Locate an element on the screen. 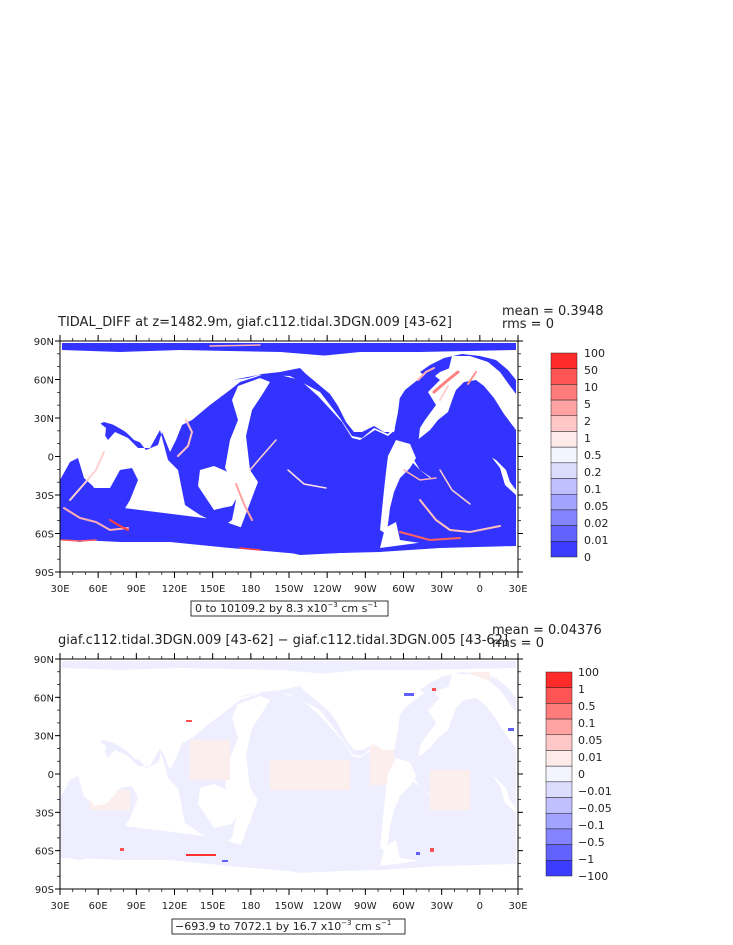 The height and width of the screenshot is (945, 733). panel-1-landmasses is located at coordinates (288, 462).